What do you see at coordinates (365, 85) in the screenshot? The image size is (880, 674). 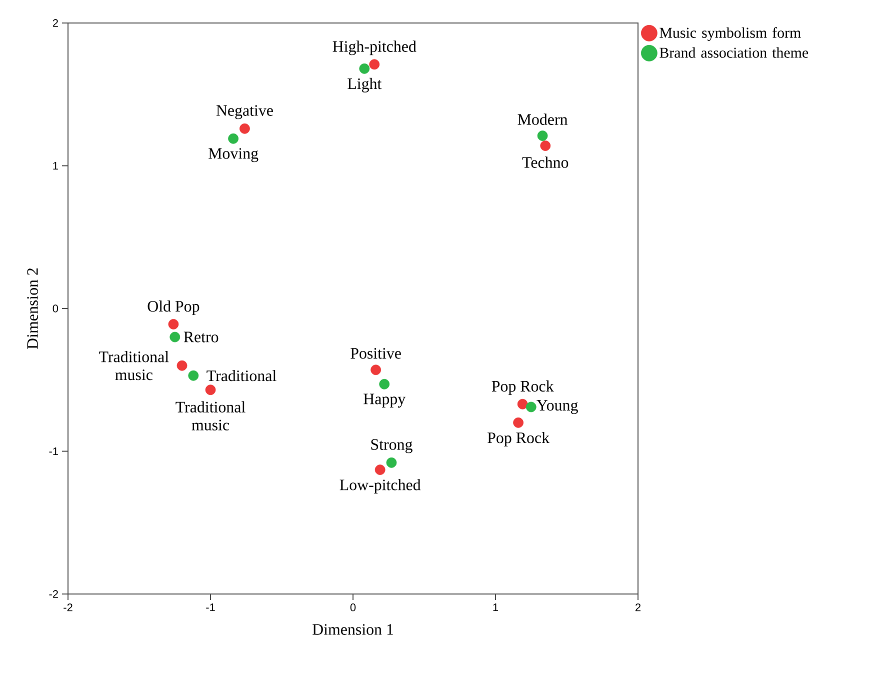 I see `data-label: Light` at bounding box center [365, 85].